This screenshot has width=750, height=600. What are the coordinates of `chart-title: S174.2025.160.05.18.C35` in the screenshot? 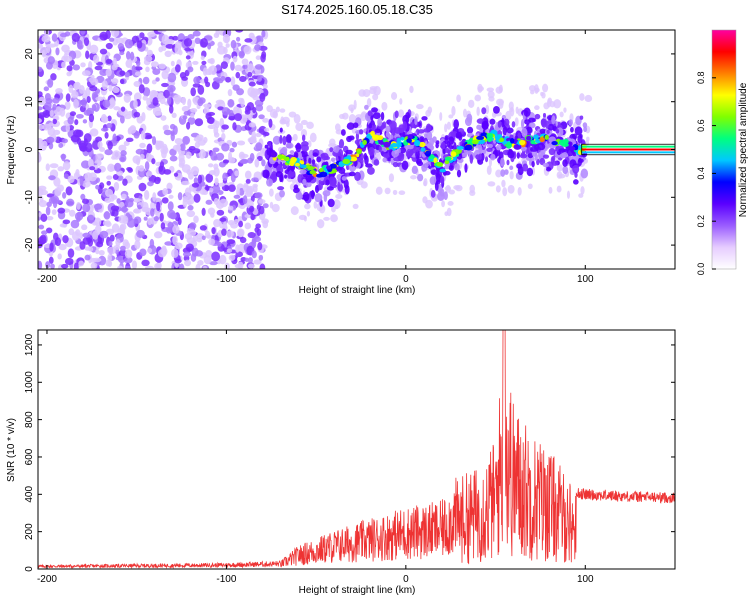 It's located at (357, 9).